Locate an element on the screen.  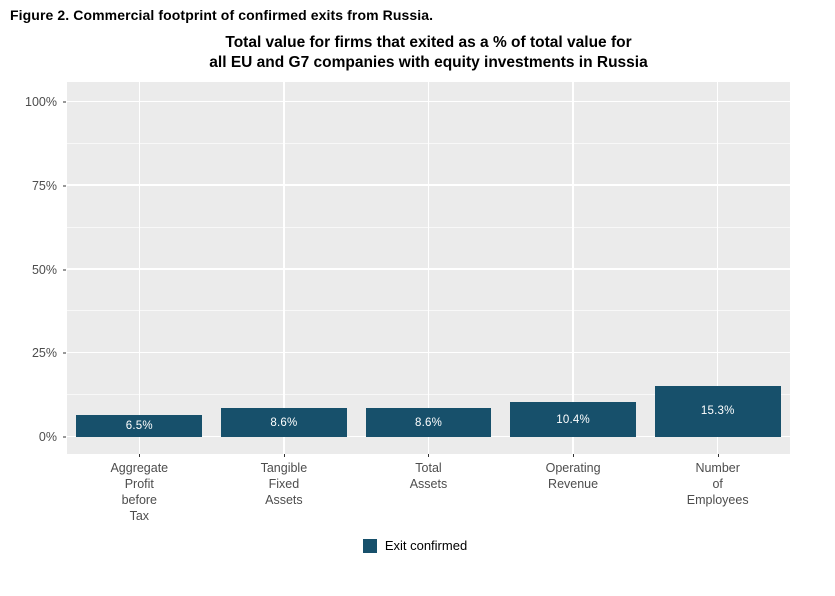
bar: 6.5% is located at coordinates (139, 426).